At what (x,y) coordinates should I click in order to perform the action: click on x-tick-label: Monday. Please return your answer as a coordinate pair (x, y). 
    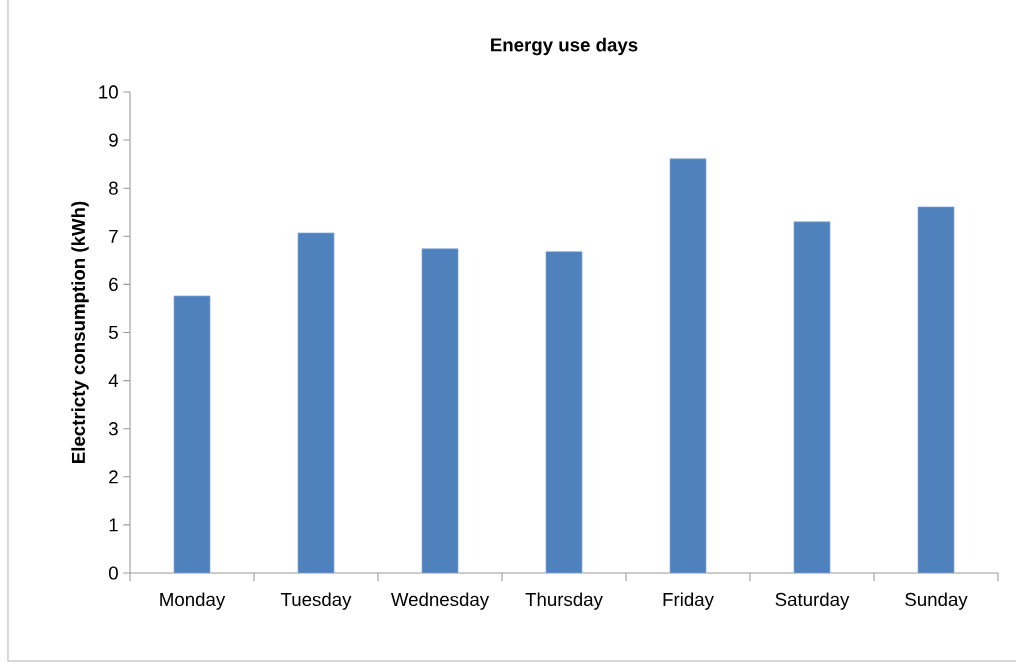
    Looking at the image, I should click on (193, 601).